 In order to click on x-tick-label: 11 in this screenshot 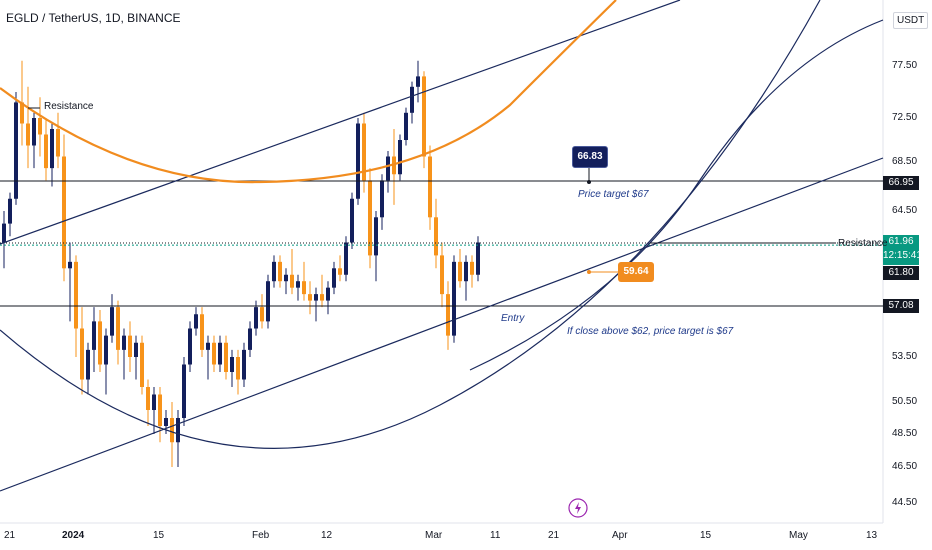, I will do `click(495, 535)`.